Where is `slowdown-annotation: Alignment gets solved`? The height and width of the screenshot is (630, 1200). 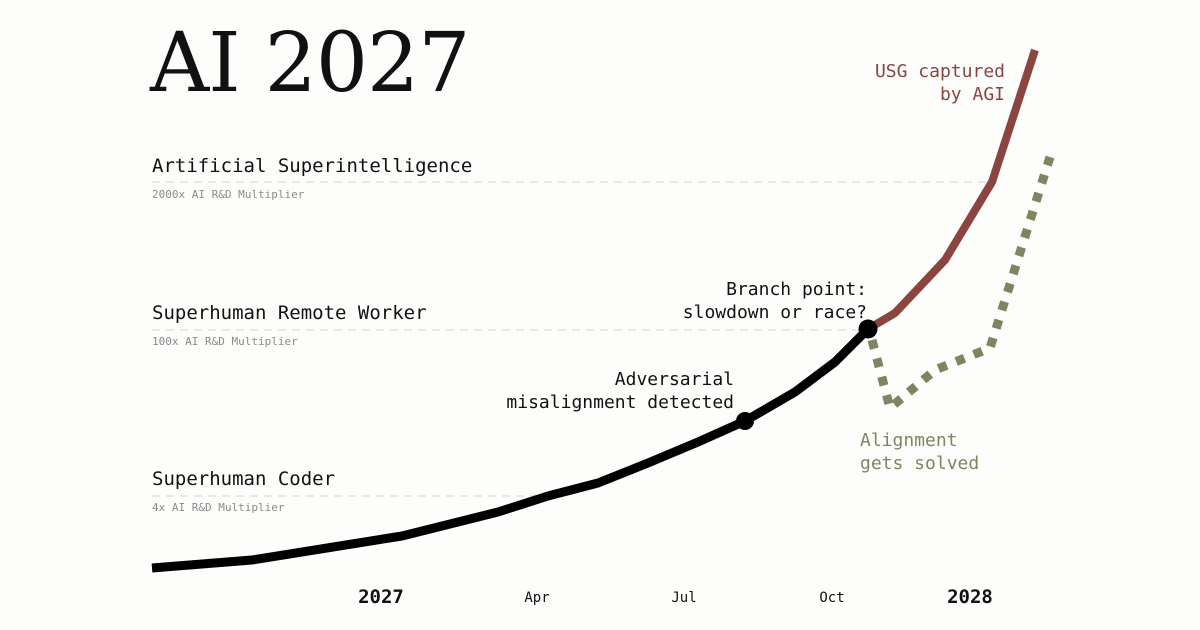
slowdown-annotation: Alignment gets solved is located at coordinates (920, 452).